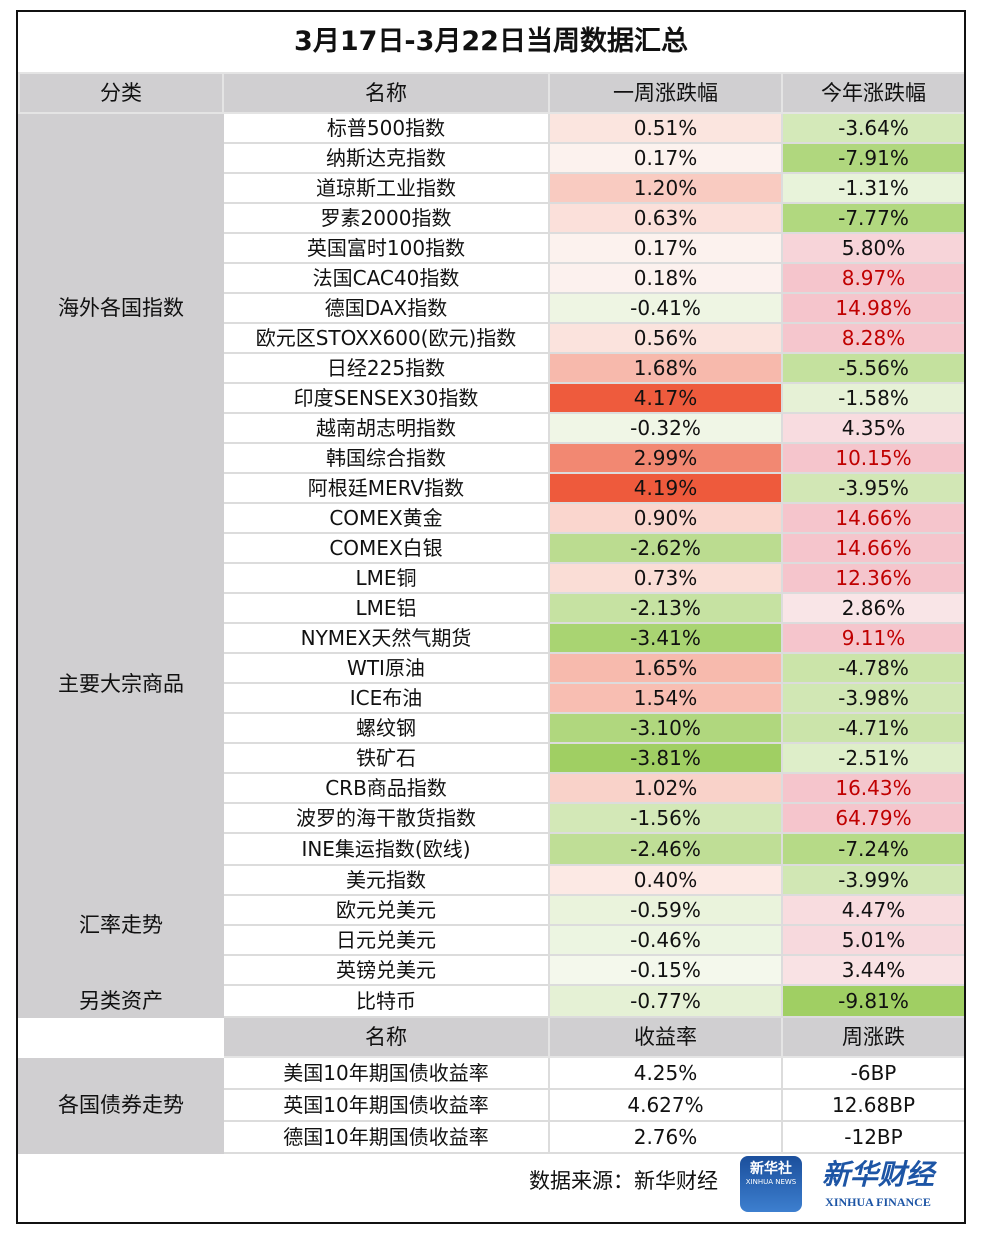 This screenshot has width=986, height=1244. Describe the element at coordinates (872, 910) in the screenshot. I see `ytd-change-cell: 4.47%` at that location.